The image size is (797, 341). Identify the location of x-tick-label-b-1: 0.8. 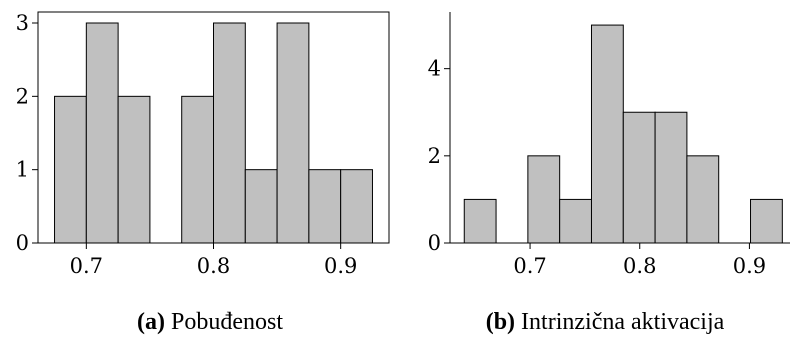
(639, 266).